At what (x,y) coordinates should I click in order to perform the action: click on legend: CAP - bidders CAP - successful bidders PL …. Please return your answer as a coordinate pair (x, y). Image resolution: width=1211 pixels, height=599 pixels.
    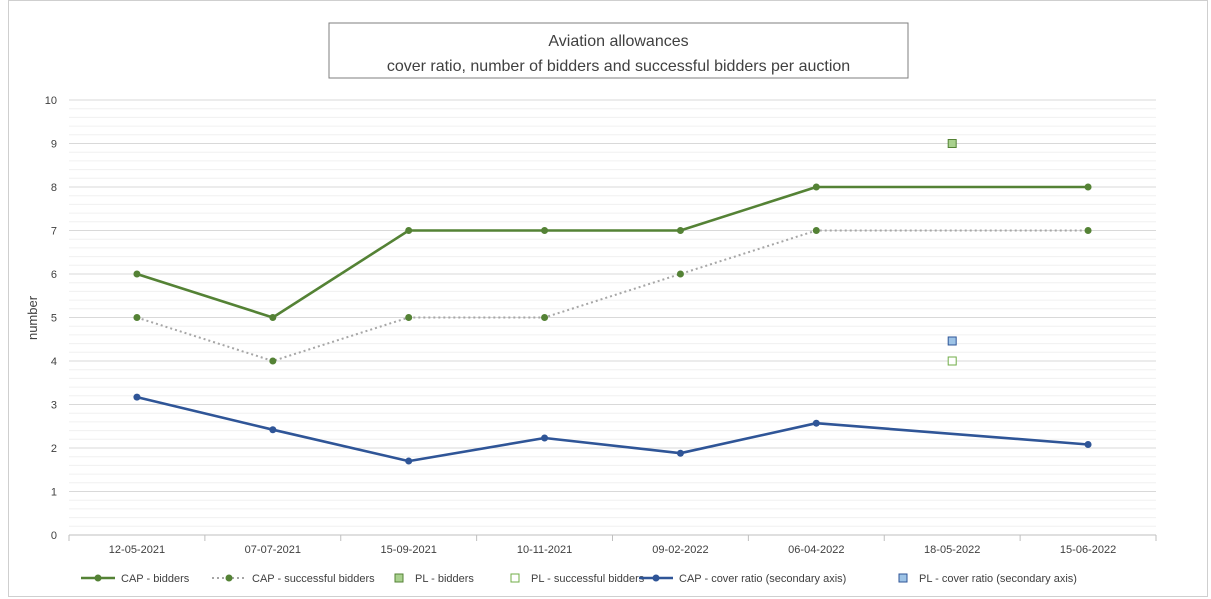
    Looking at the image, I should click on (579, 579).